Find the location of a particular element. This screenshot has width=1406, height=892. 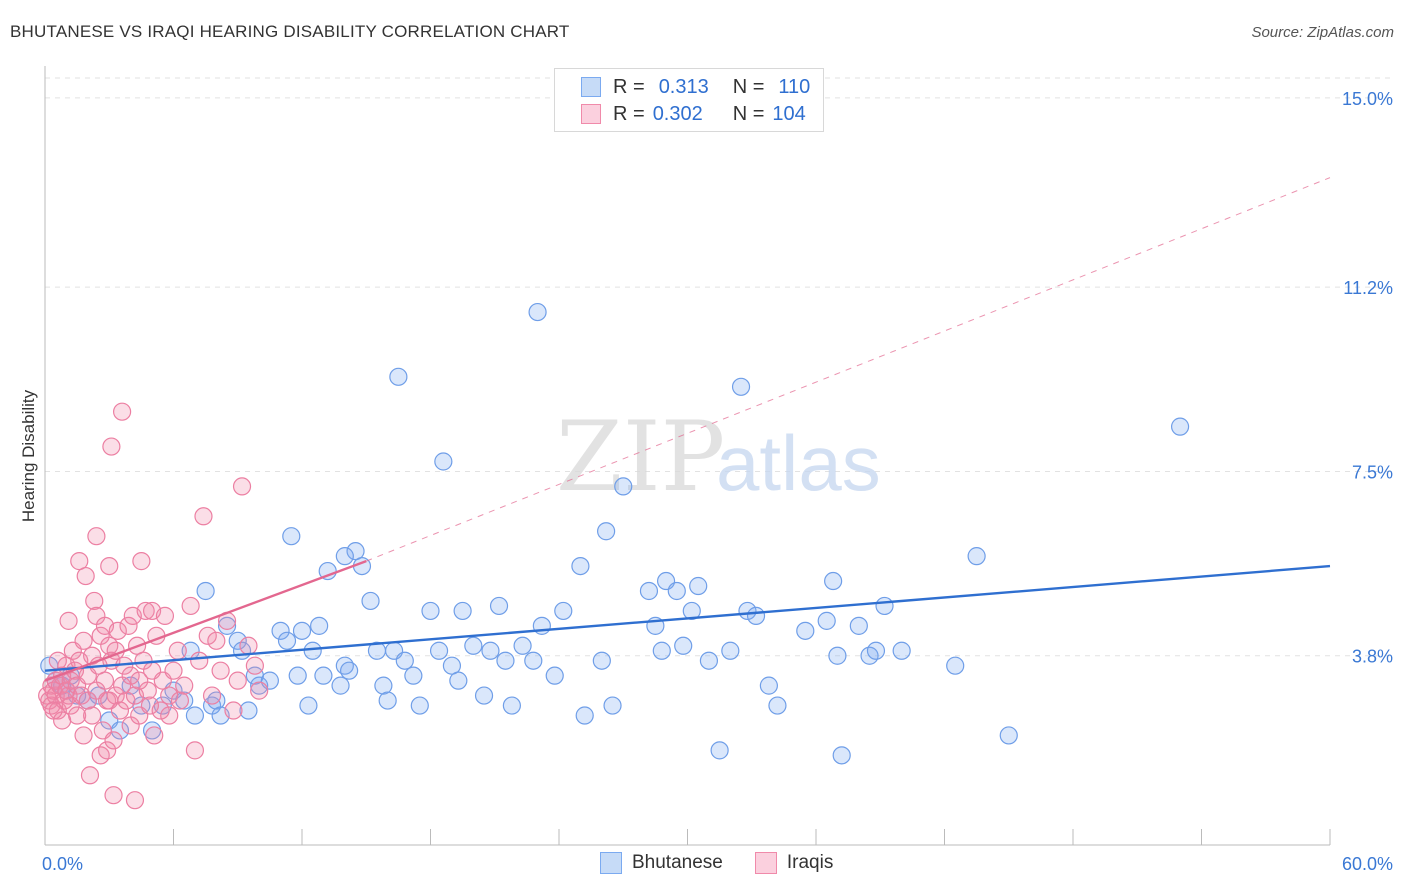

x-tick-label: 60.0% is located at coordinates (1367, 864).